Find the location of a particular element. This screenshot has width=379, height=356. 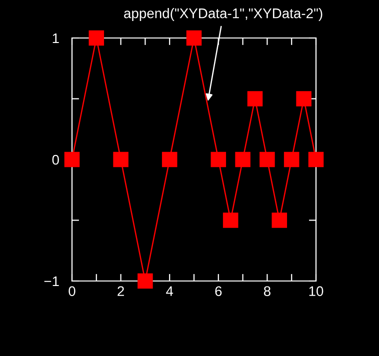

y-tick-label: 1 is located at coordinates (55, 38).